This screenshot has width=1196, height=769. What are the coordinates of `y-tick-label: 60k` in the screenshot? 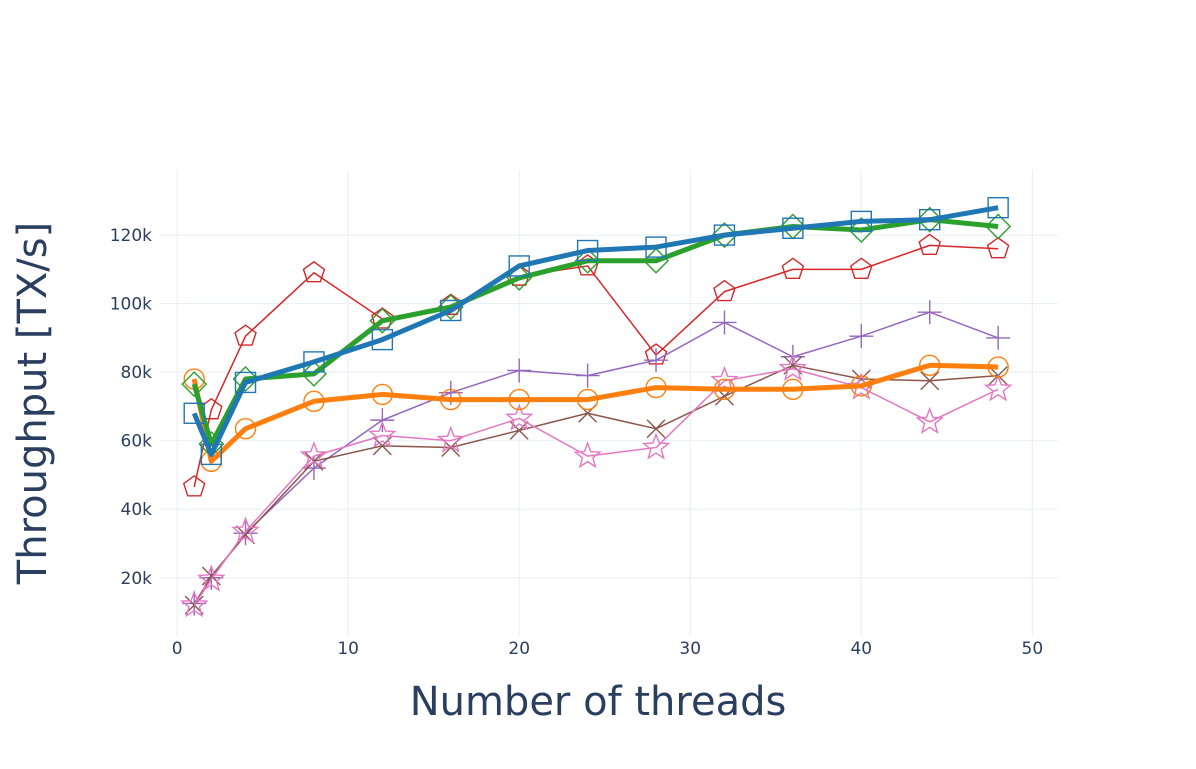 It's located at (137, 442).